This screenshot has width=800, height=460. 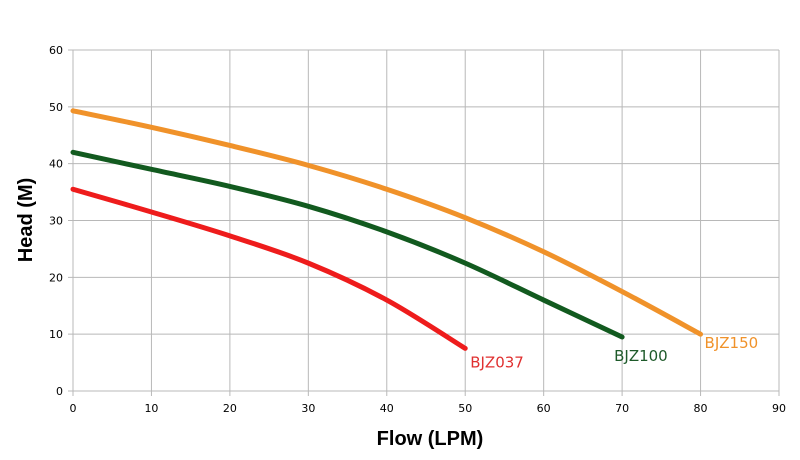 I want to click on x-tick-label: 30, so click(x=308, y=408).